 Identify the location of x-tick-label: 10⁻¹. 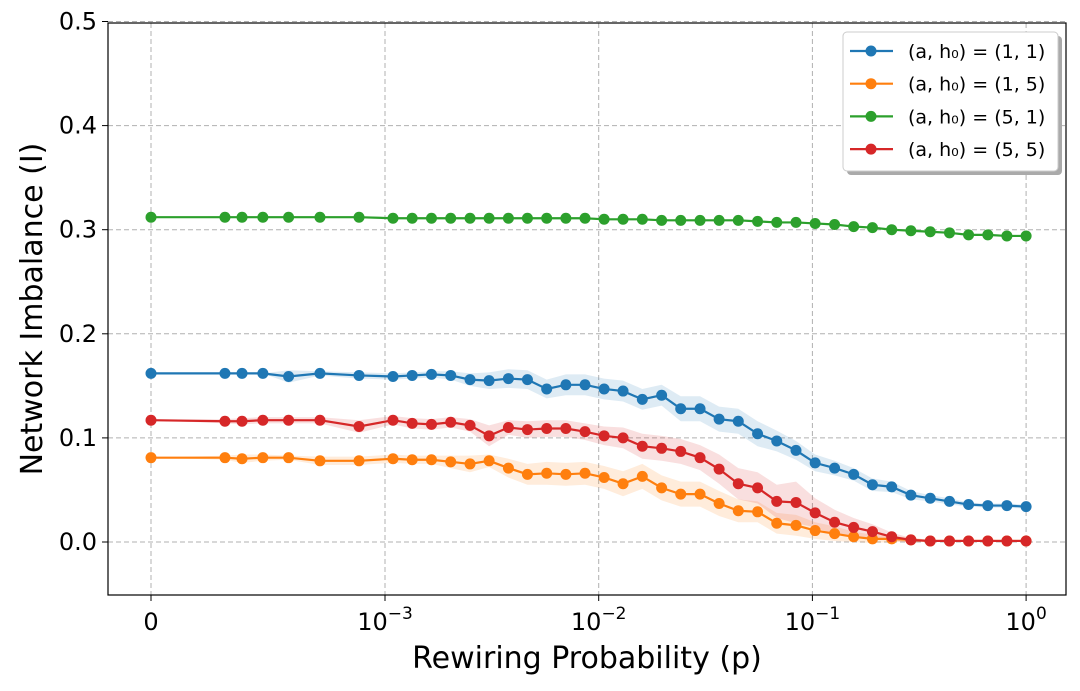
(813, 620).